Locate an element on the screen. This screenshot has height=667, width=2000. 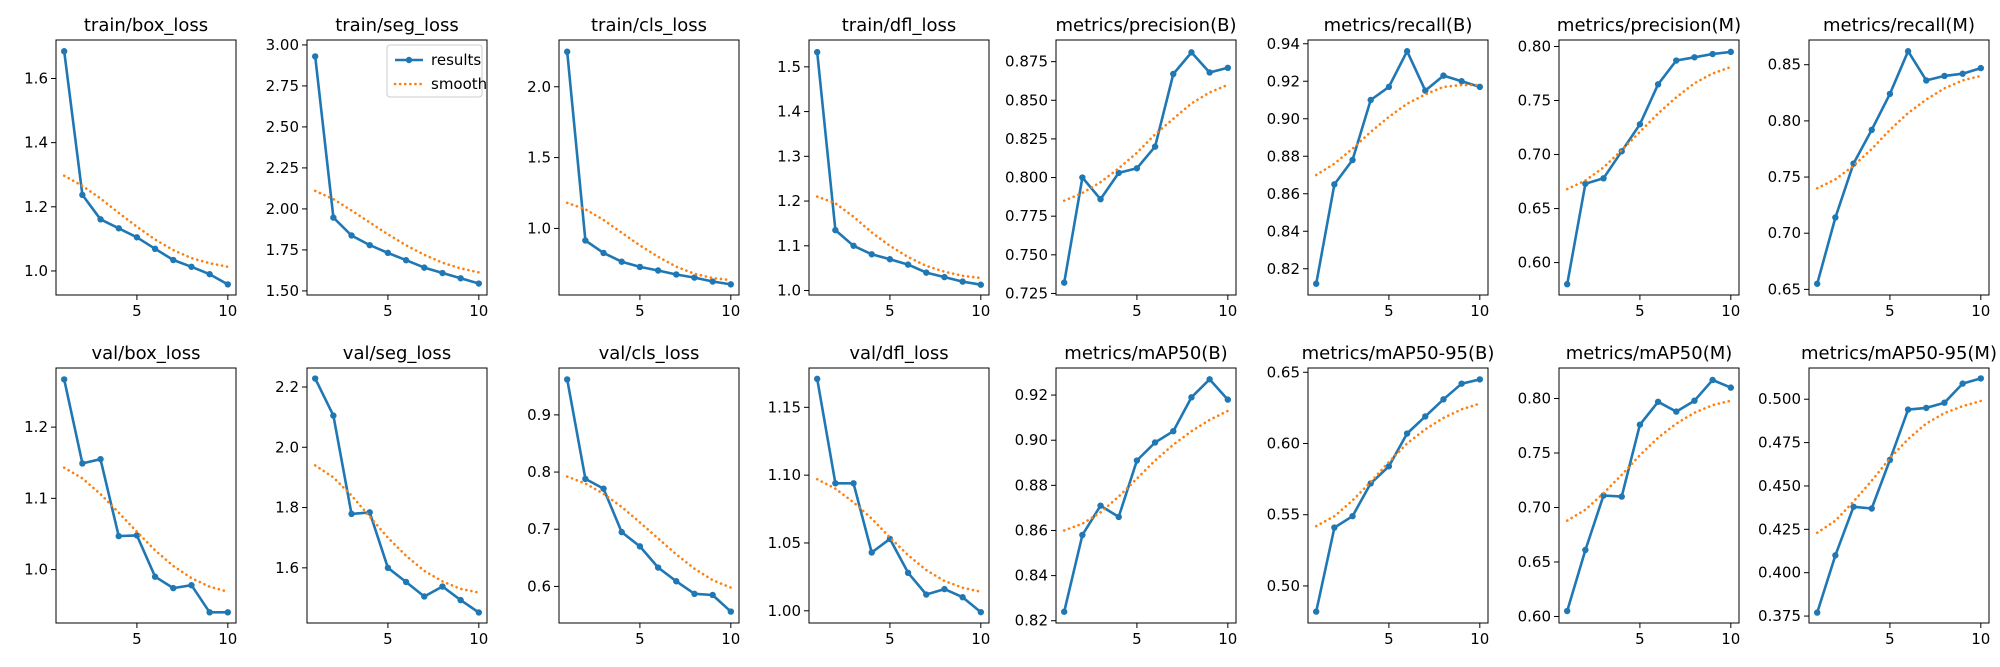
y-tick-label: 0.875 is located at coordinates (1026, 62).